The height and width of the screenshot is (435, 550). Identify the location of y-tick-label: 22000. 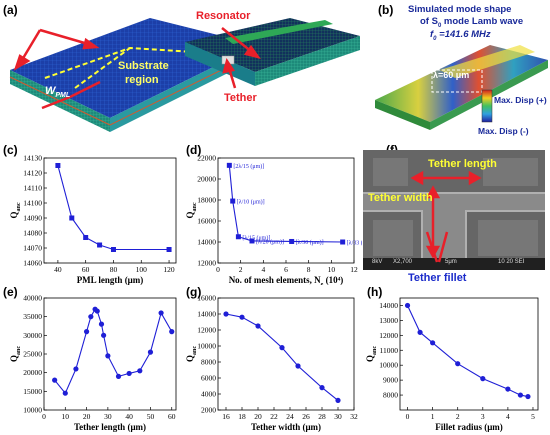
(206, 158).